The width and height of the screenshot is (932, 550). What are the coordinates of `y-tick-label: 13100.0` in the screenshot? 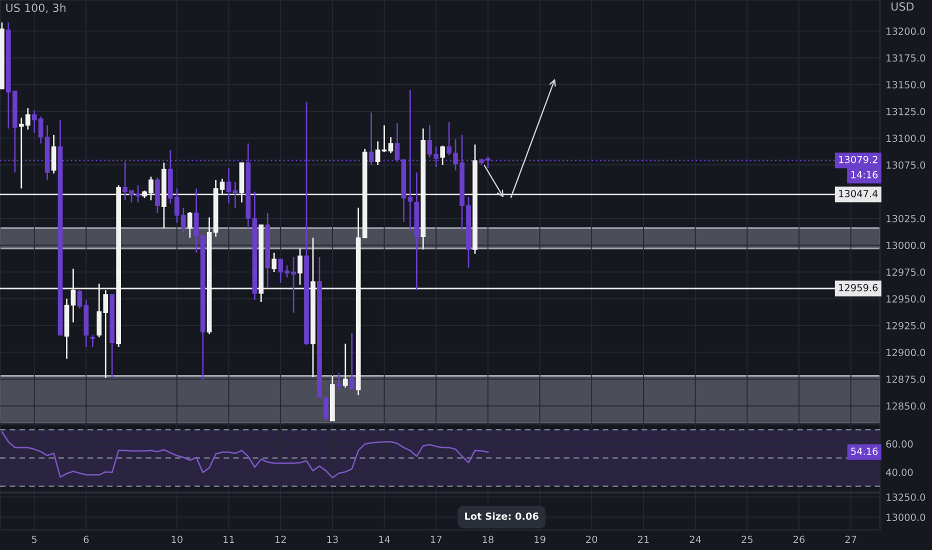 It's located at (906, 138).